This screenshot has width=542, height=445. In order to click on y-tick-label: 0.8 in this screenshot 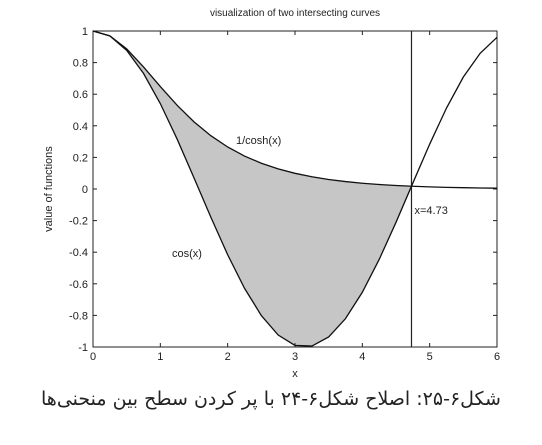, I will do `click(80, 64)`.